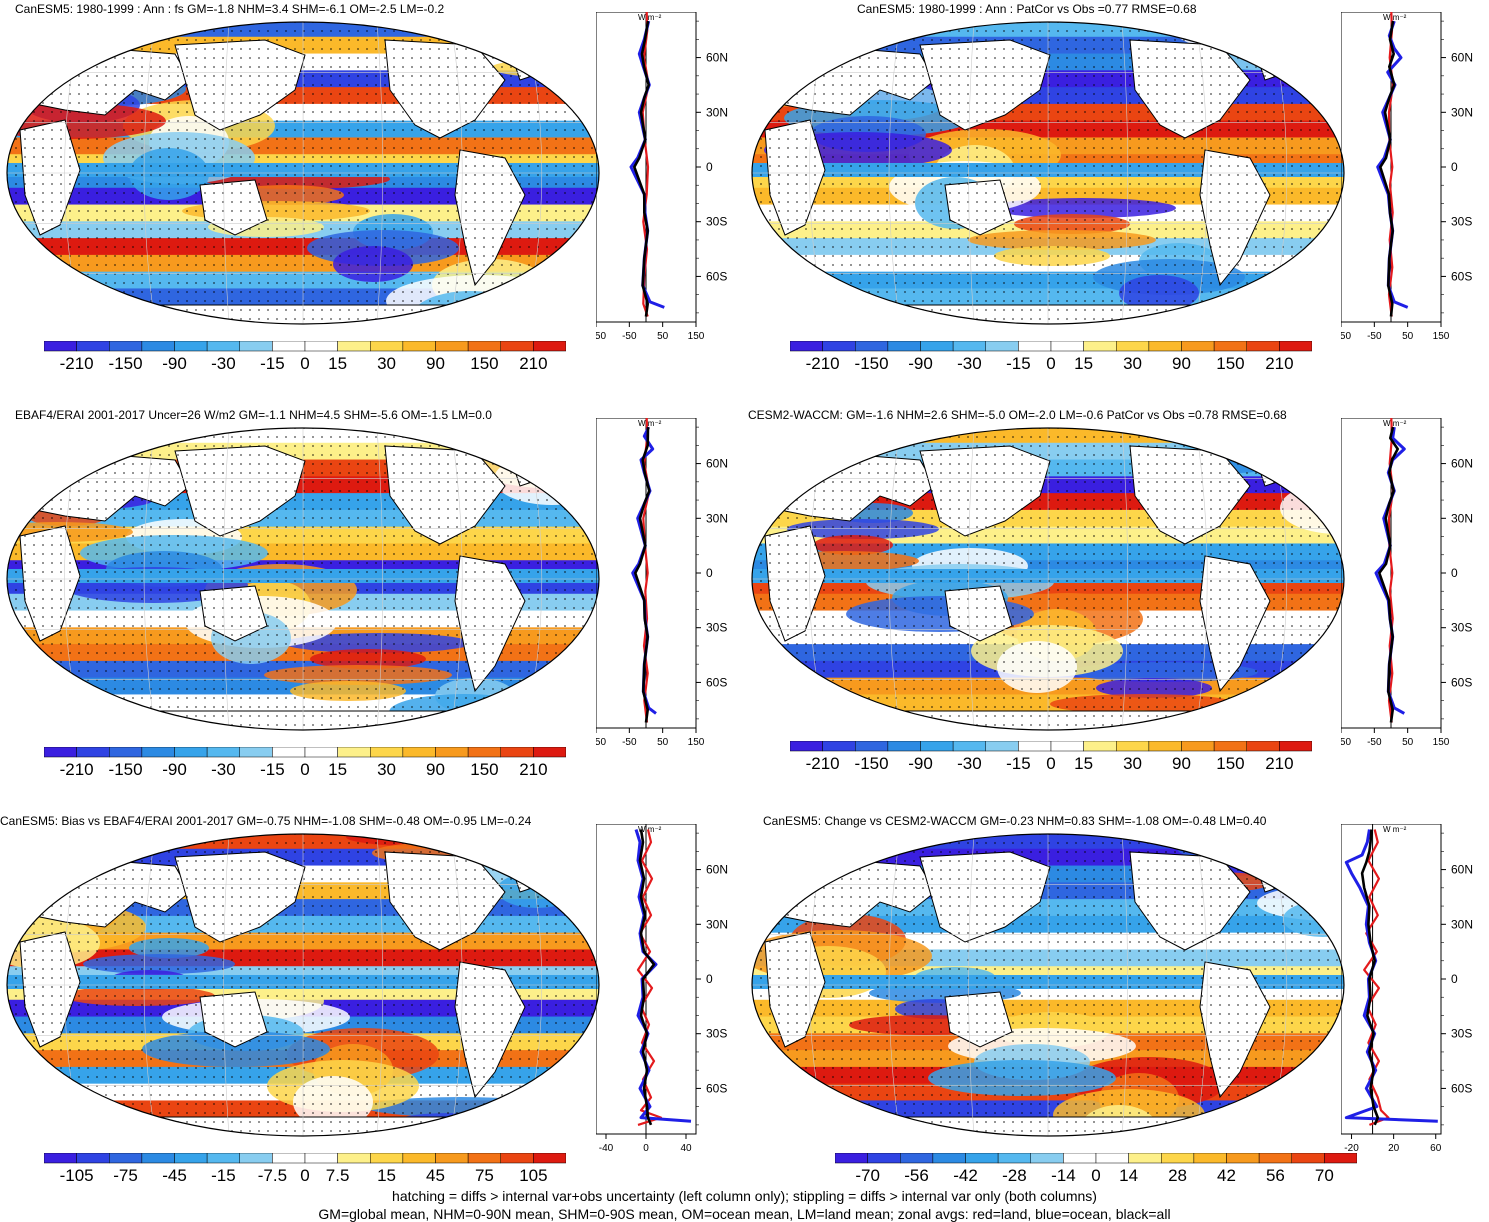 This screenshot has width=1489, height=1222. What do you see at coordinates (666, 587) in the screenshot?
I see `zonal-mean-plot: W m⁻² 60N 30N 0 30S 60S -150 -50 50 150` at bounding box center [666, 587].